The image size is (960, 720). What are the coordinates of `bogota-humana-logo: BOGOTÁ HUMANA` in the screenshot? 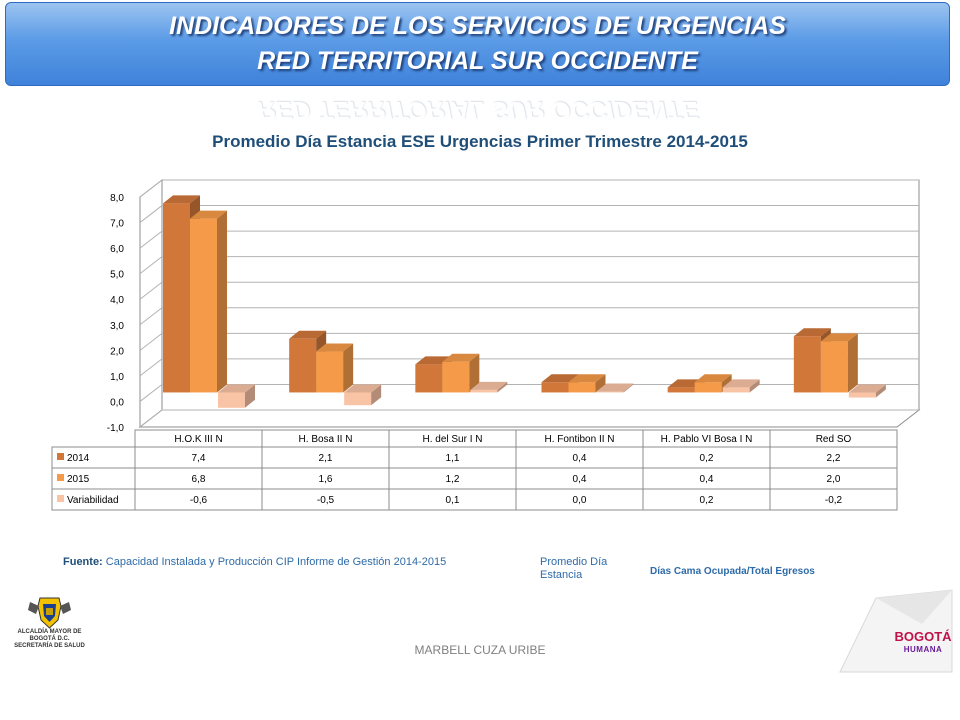 It's located at (923, 643).